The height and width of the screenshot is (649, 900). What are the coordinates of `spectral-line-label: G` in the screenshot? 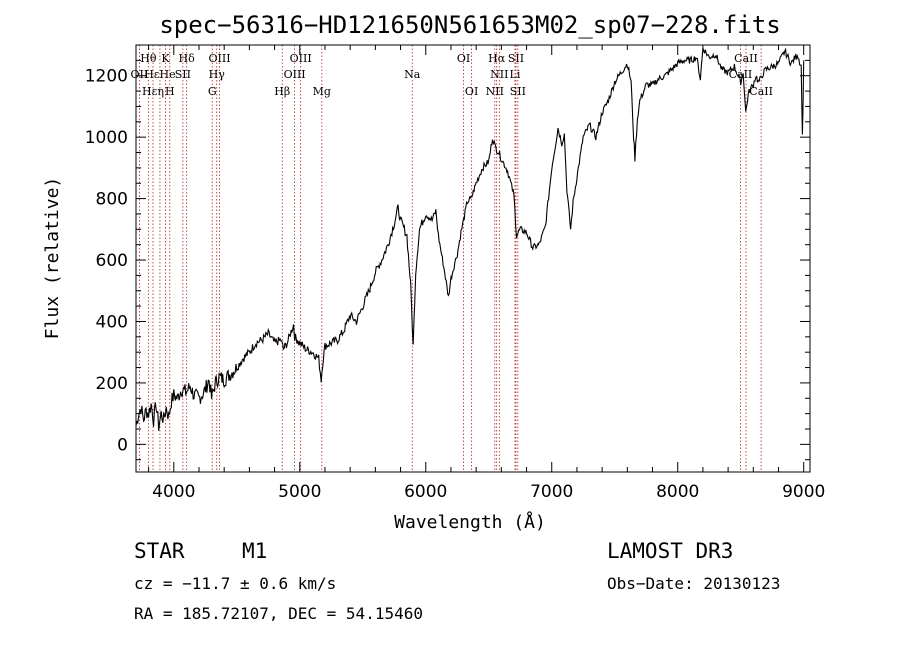 It's located at (212, 91).